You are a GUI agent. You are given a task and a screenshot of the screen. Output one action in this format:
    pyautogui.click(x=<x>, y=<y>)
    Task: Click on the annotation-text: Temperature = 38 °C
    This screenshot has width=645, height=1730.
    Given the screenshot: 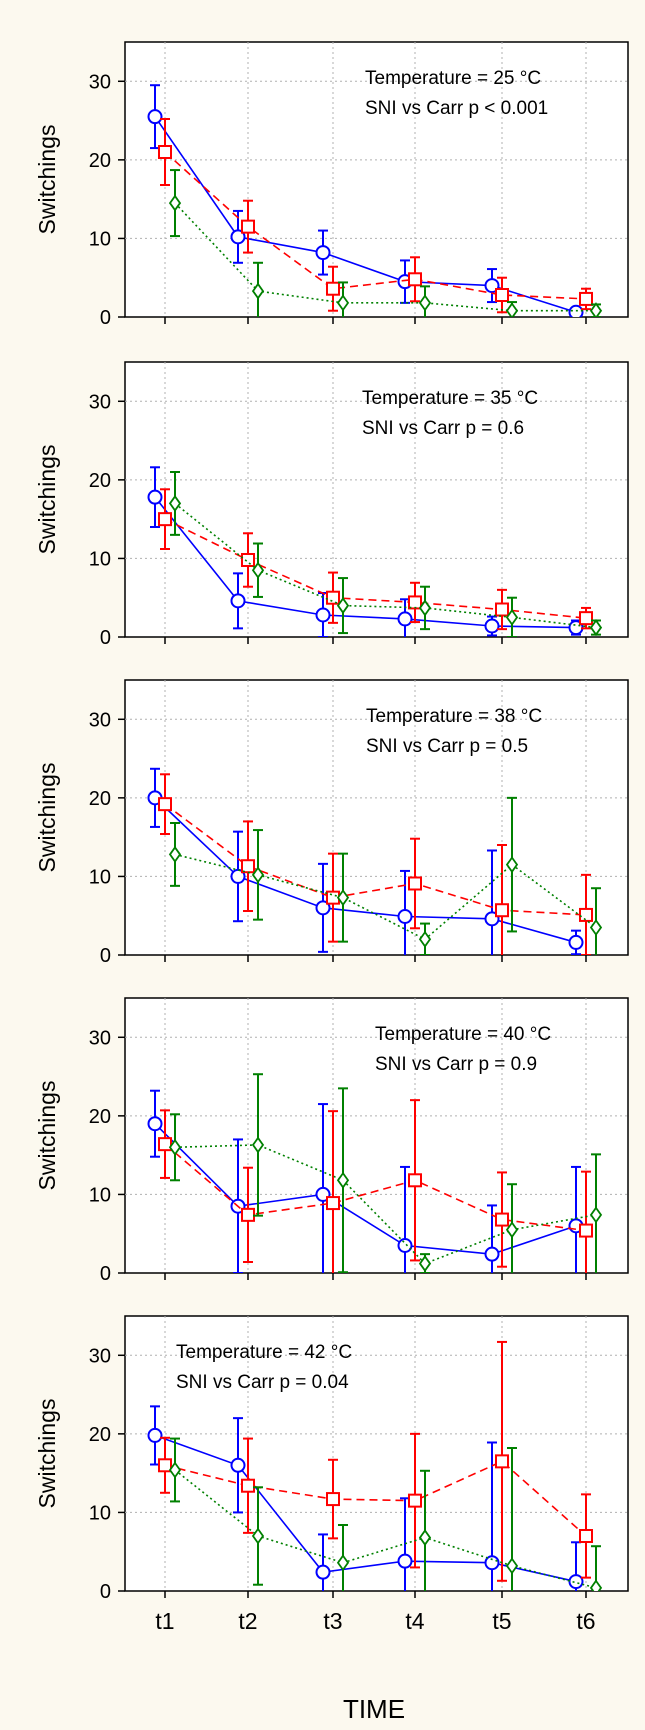 What is the action you would take?
    pyautogui.click(x=454, y=716)
    